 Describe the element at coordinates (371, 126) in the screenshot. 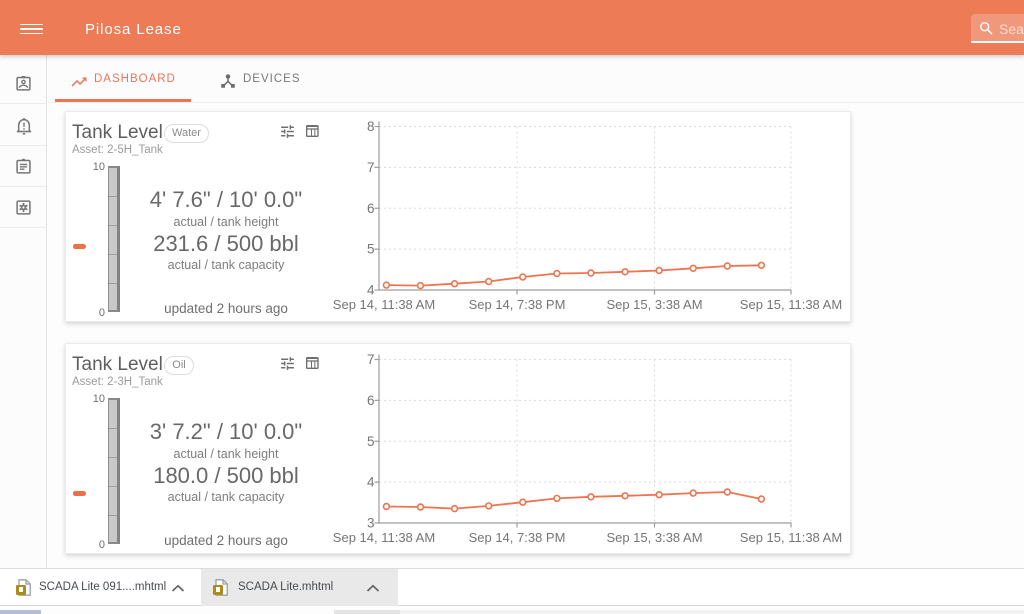

I see `svg-text: 8` at that location.